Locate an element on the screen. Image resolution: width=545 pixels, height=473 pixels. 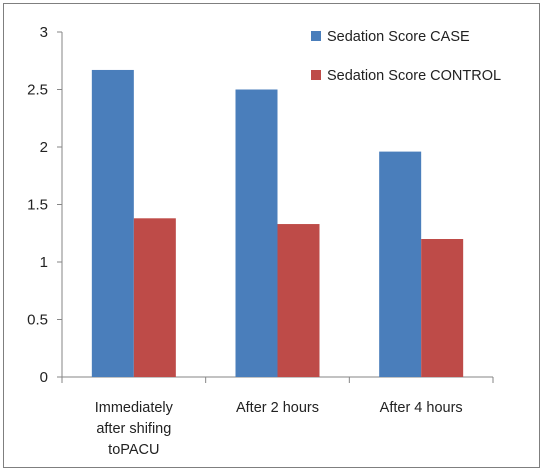
x-category-label: After 4 hours is located at coordinates (421, 408).